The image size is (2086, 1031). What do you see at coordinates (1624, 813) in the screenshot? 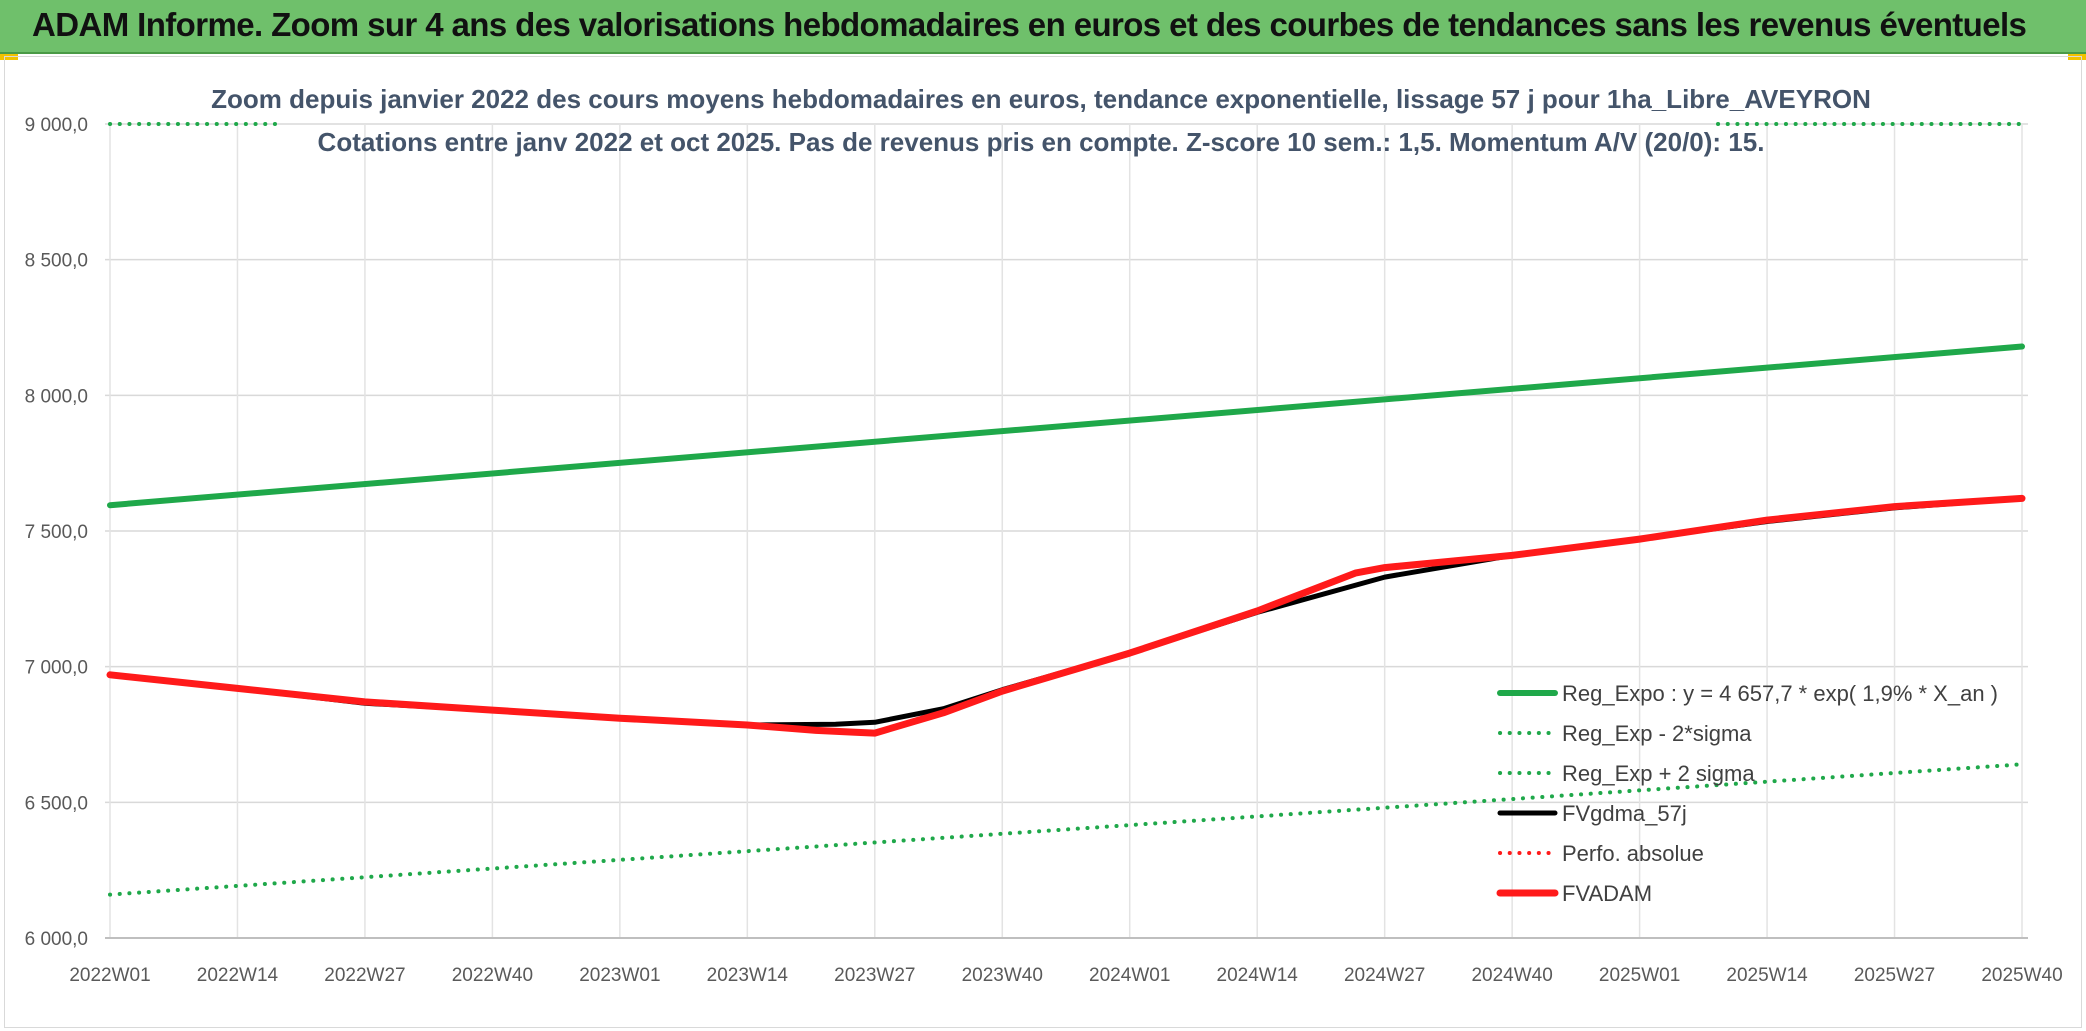
I see `legend-label: FVgdma_57j` at bounding box center [1624, 813].